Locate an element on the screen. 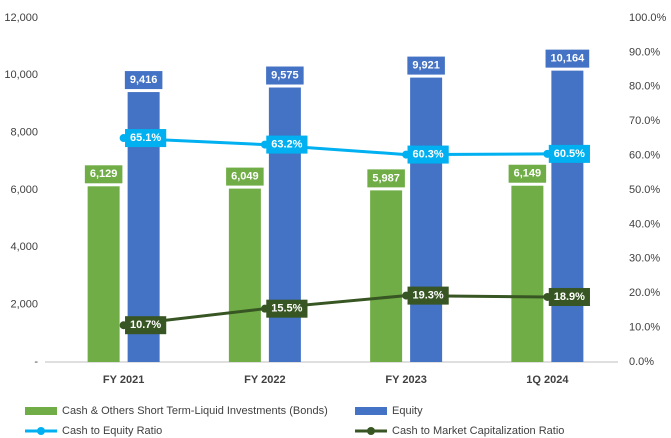 This screenshot has height=438, width=671. x-tick-label: FY 2023 is located at coordinates (405, 380).